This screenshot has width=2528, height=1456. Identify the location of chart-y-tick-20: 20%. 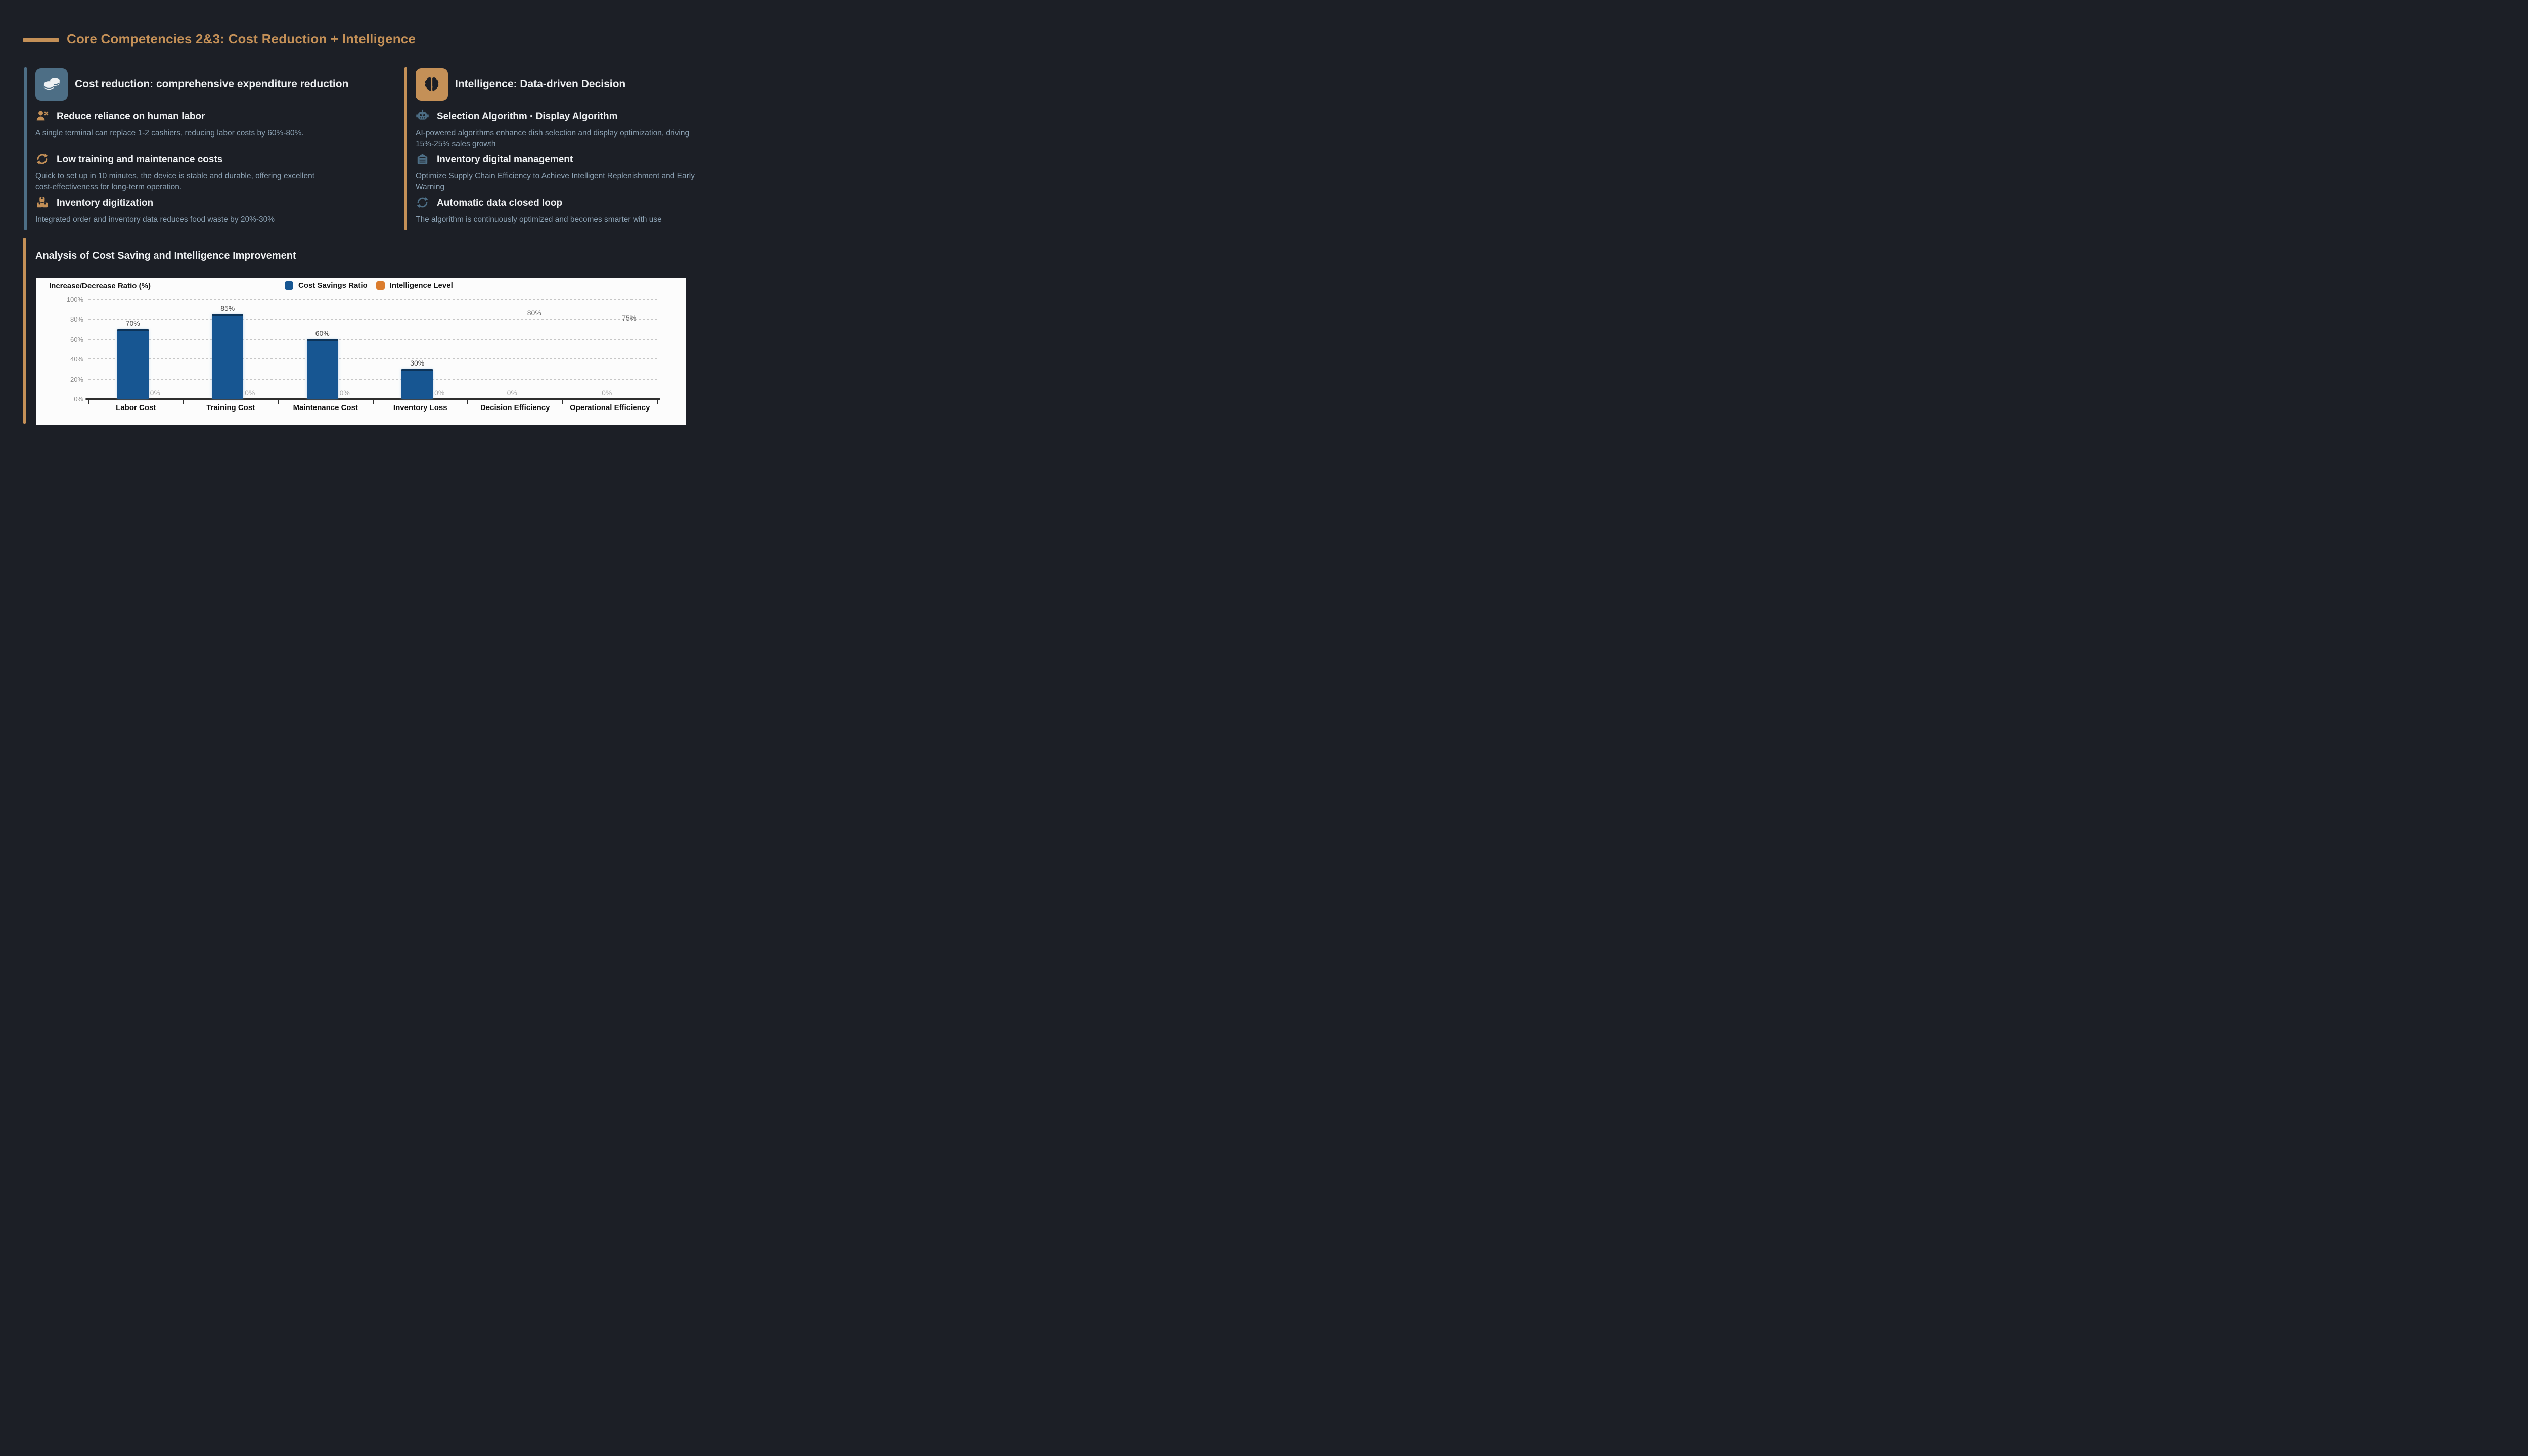
(77, 379).